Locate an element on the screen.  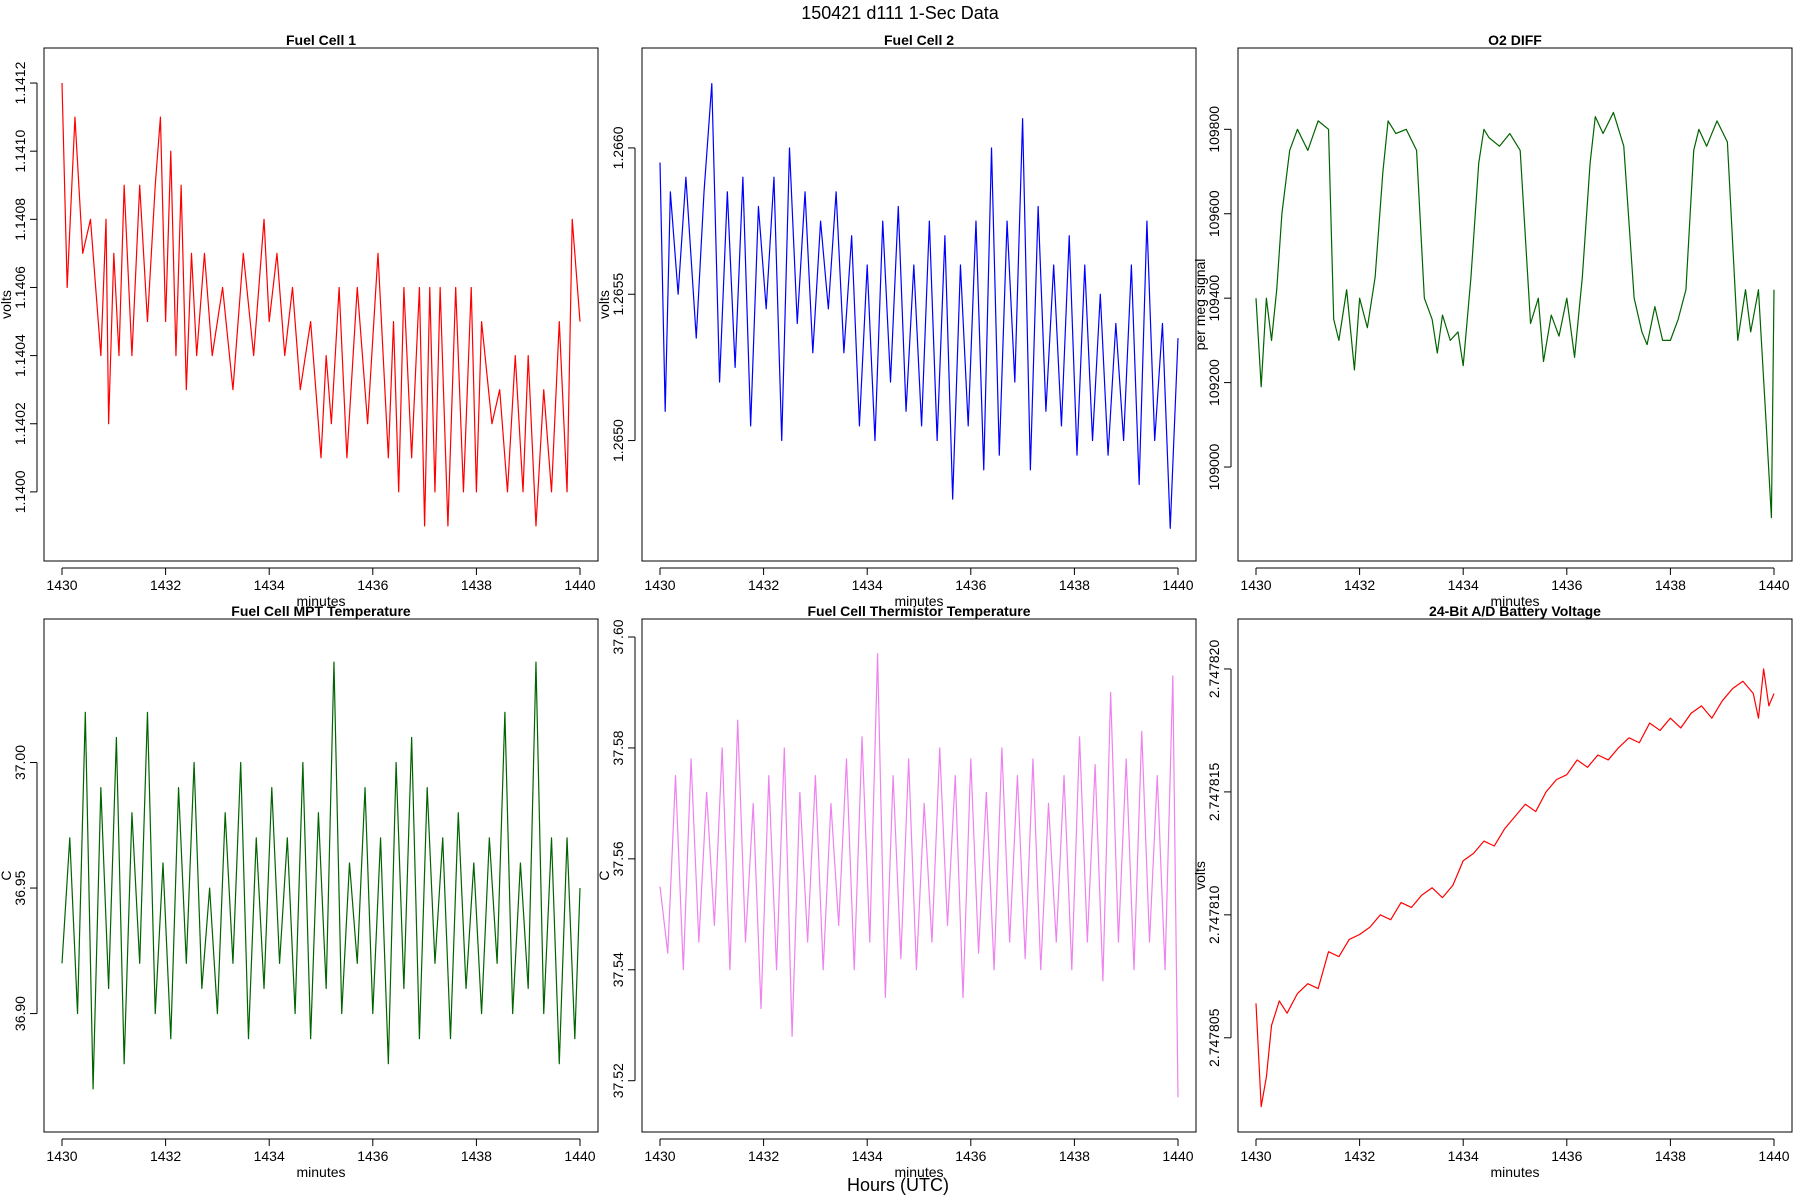
y-tick-label: 1.1400 is located at coordinates (20, 491).